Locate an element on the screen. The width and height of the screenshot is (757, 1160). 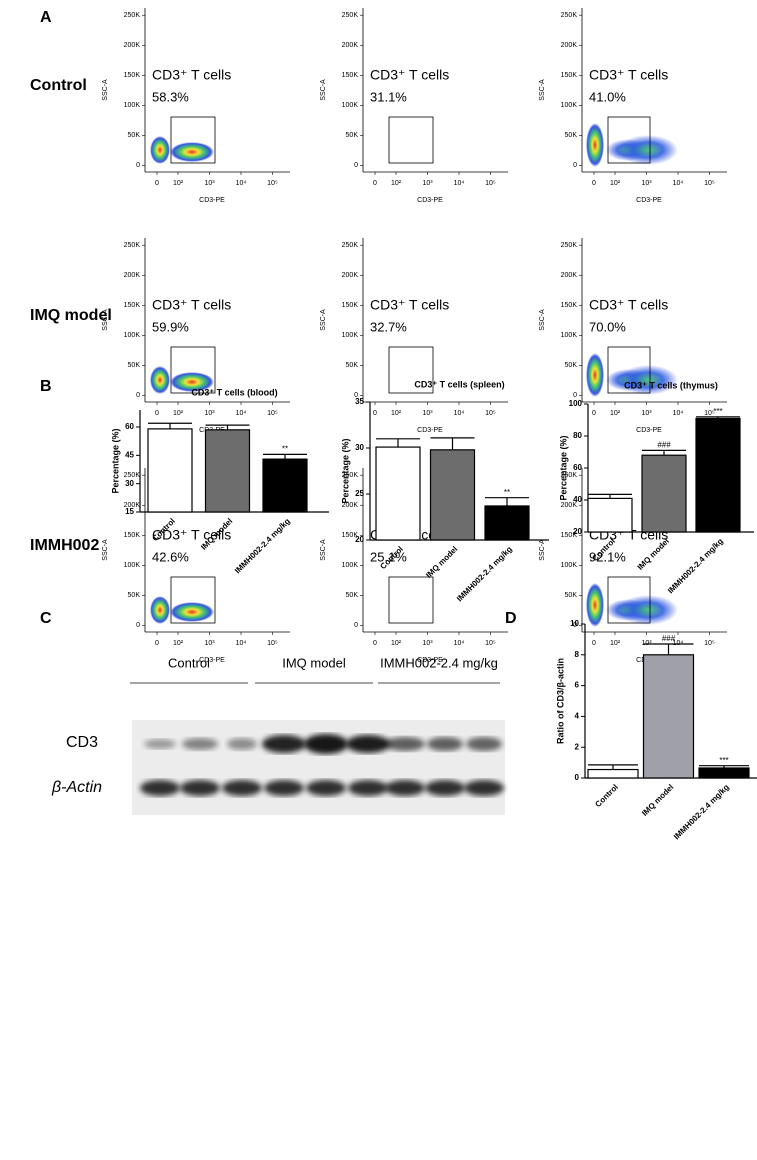
gate-percent: 41.0% is located at coordinates (607, 96).